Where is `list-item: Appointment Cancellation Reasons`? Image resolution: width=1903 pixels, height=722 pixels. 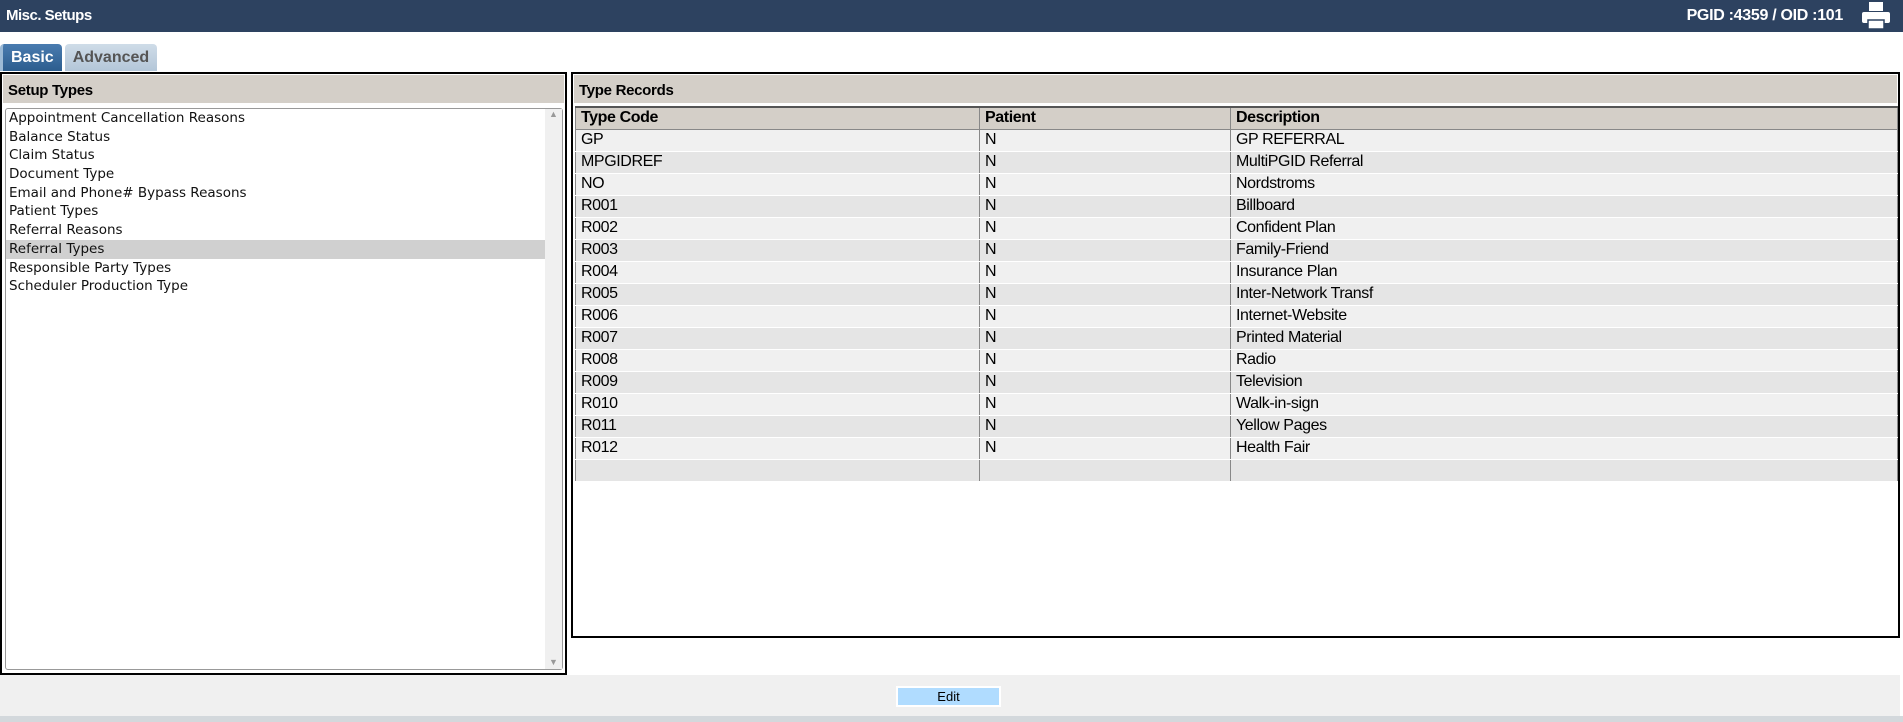 list-item: Appointment Cancellation Reasons is located at coordinates (127, 118).